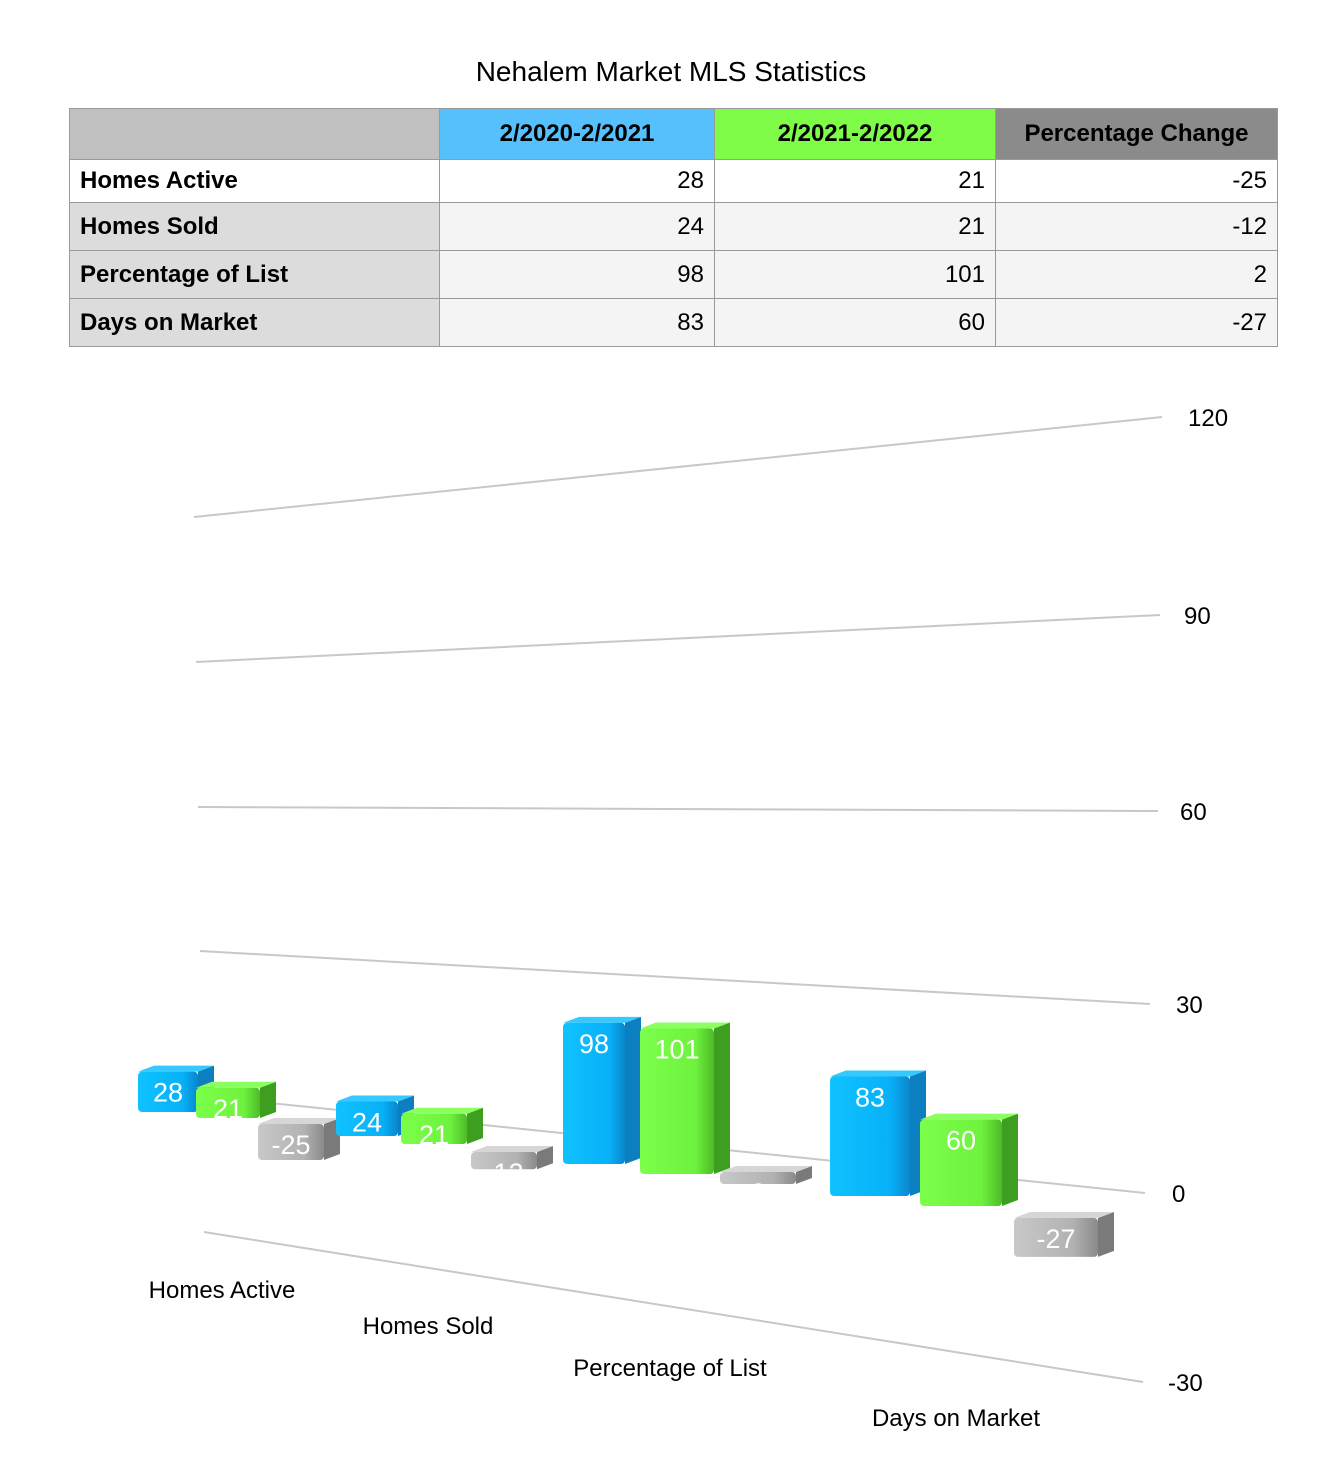  I want to click on bar-0-0: 28, so click(176, 1088).